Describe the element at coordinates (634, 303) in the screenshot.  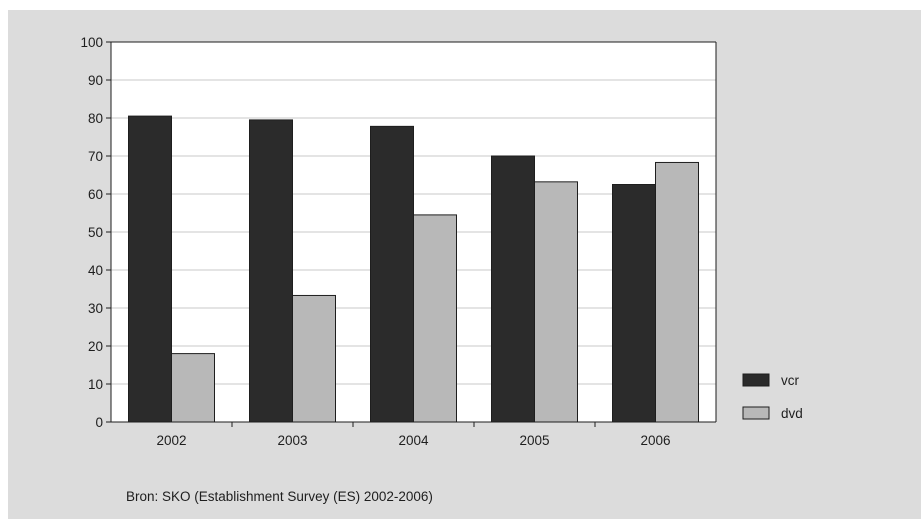
I see `bar-vcr-2006` at that location.